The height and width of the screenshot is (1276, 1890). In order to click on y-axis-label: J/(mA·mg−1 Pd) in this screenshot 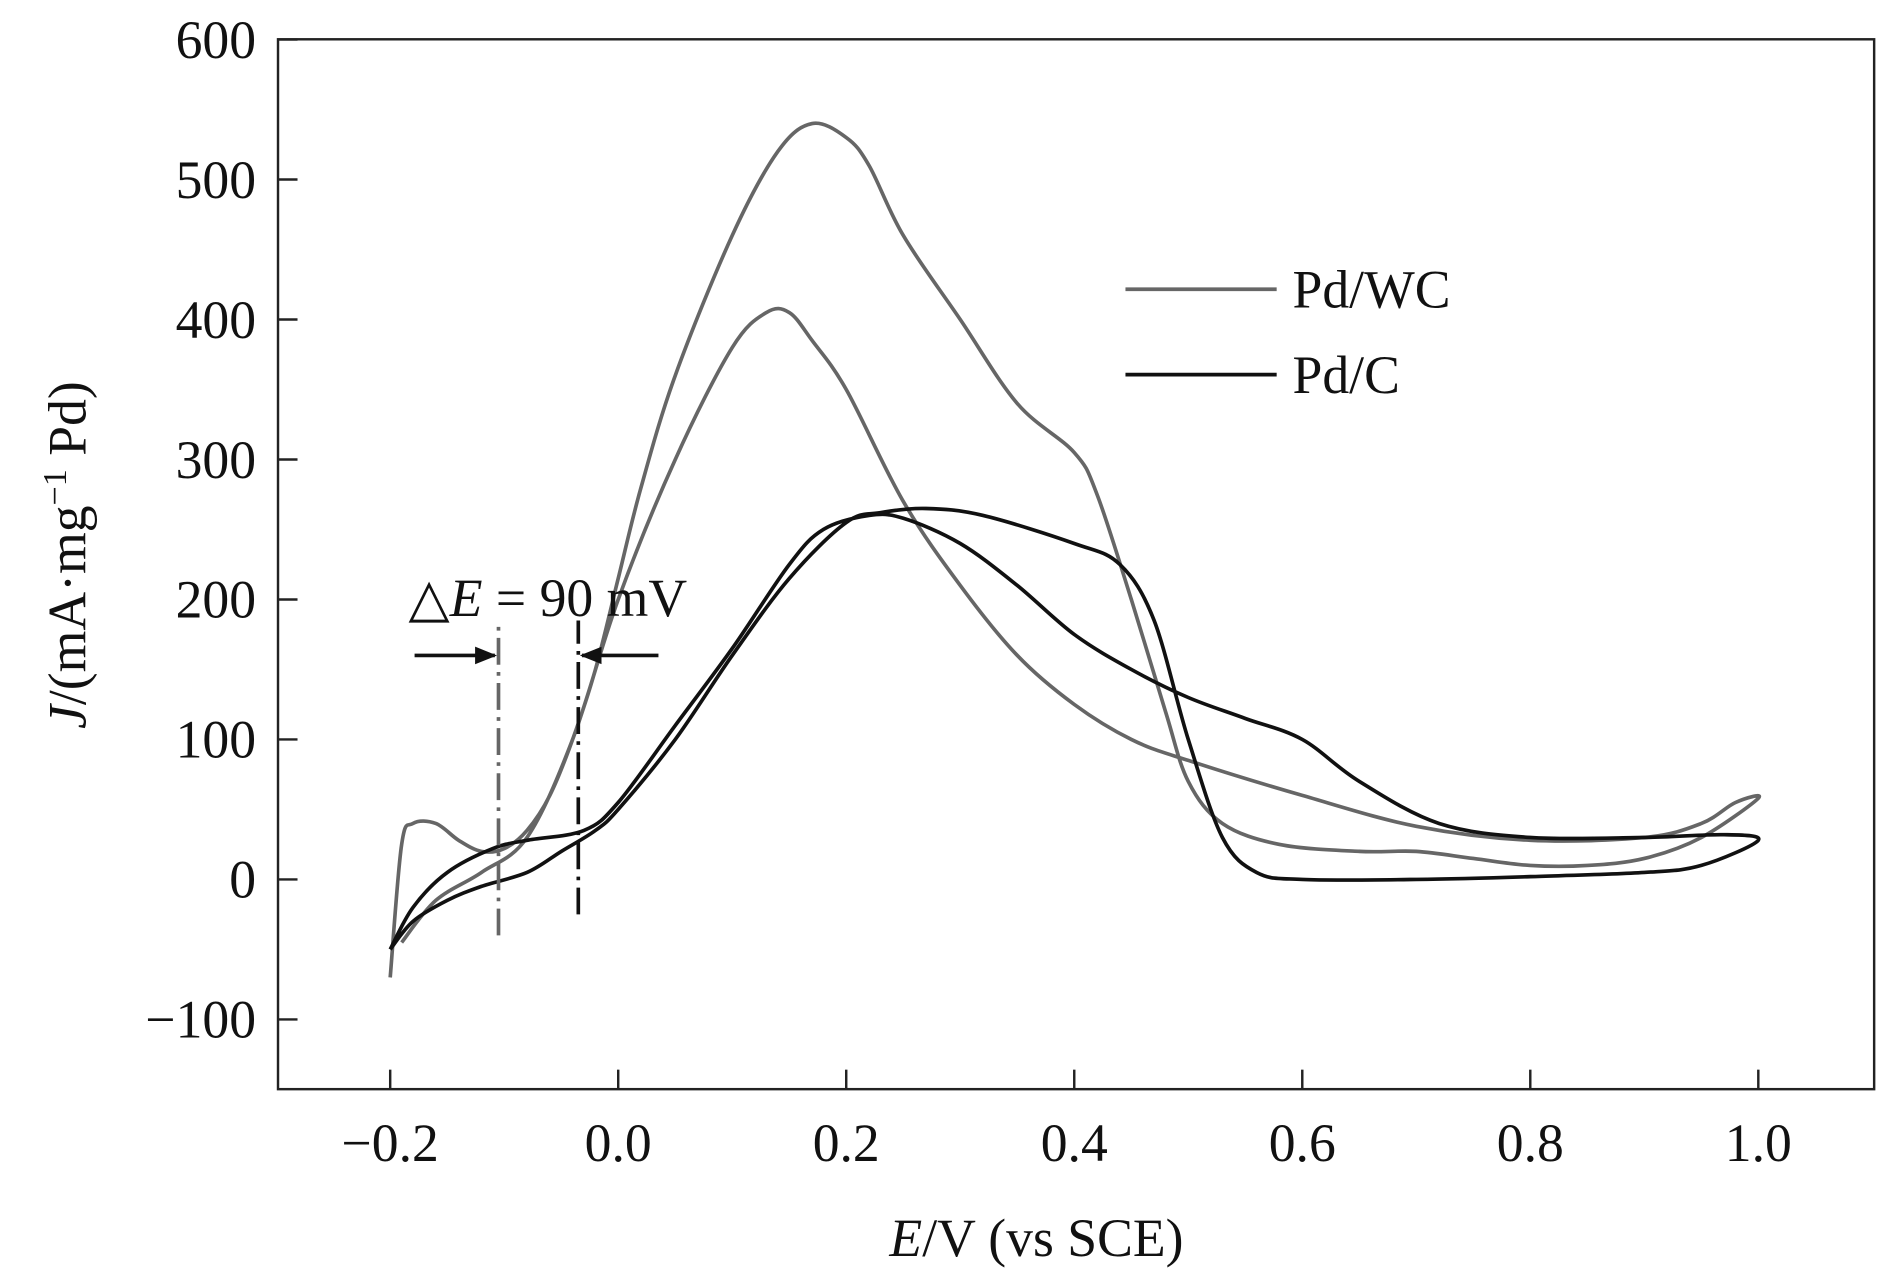, I will do `click(67, 555)`.